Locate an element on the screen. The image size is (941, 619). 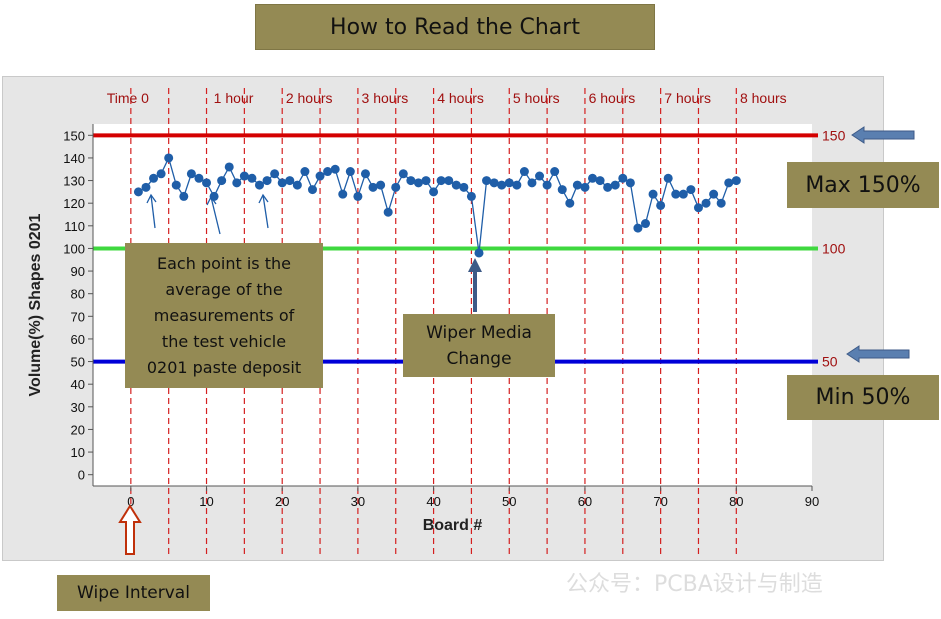
y-tick-label: 140 is located at coordinates (74, 158).